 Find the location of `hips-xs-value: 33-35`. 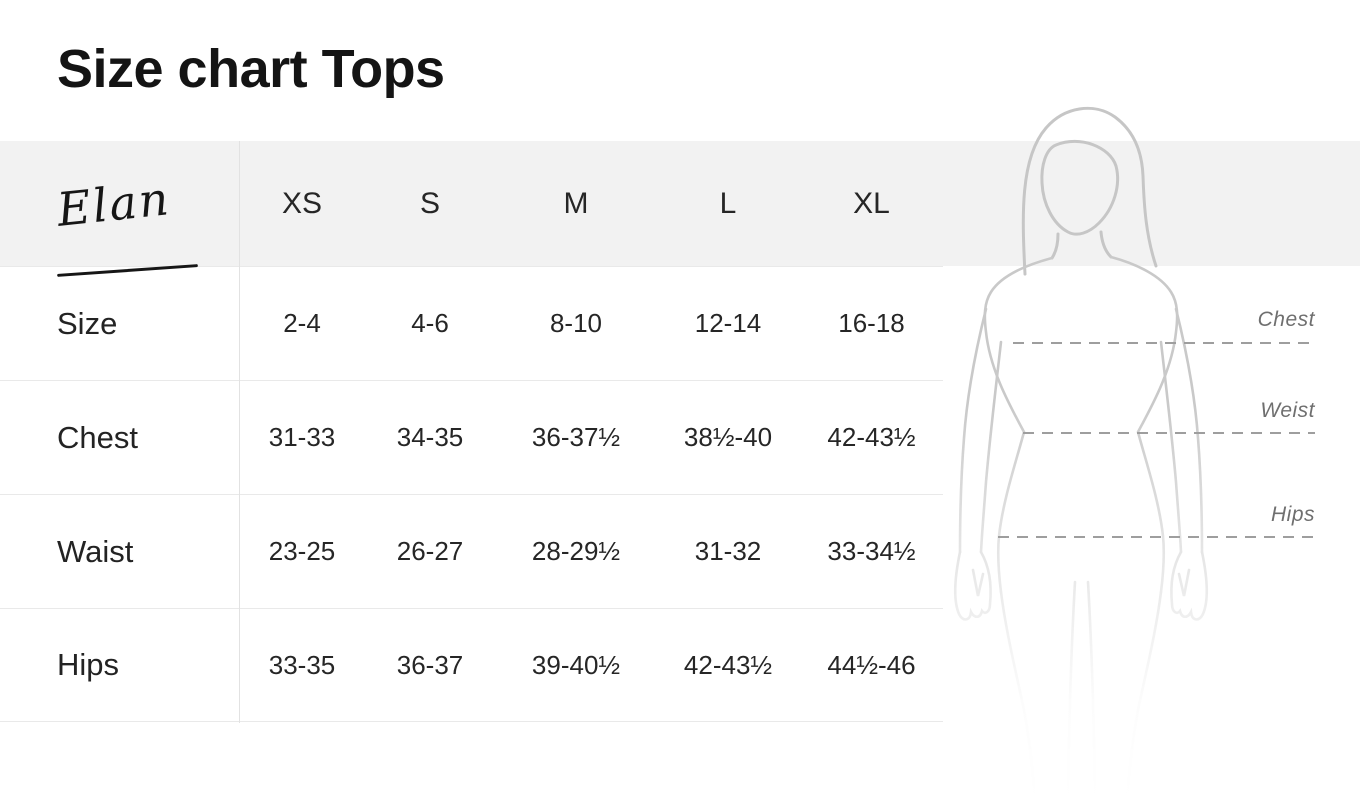

hips-xs-value: 33-35 is located at coordinates (302, 664).